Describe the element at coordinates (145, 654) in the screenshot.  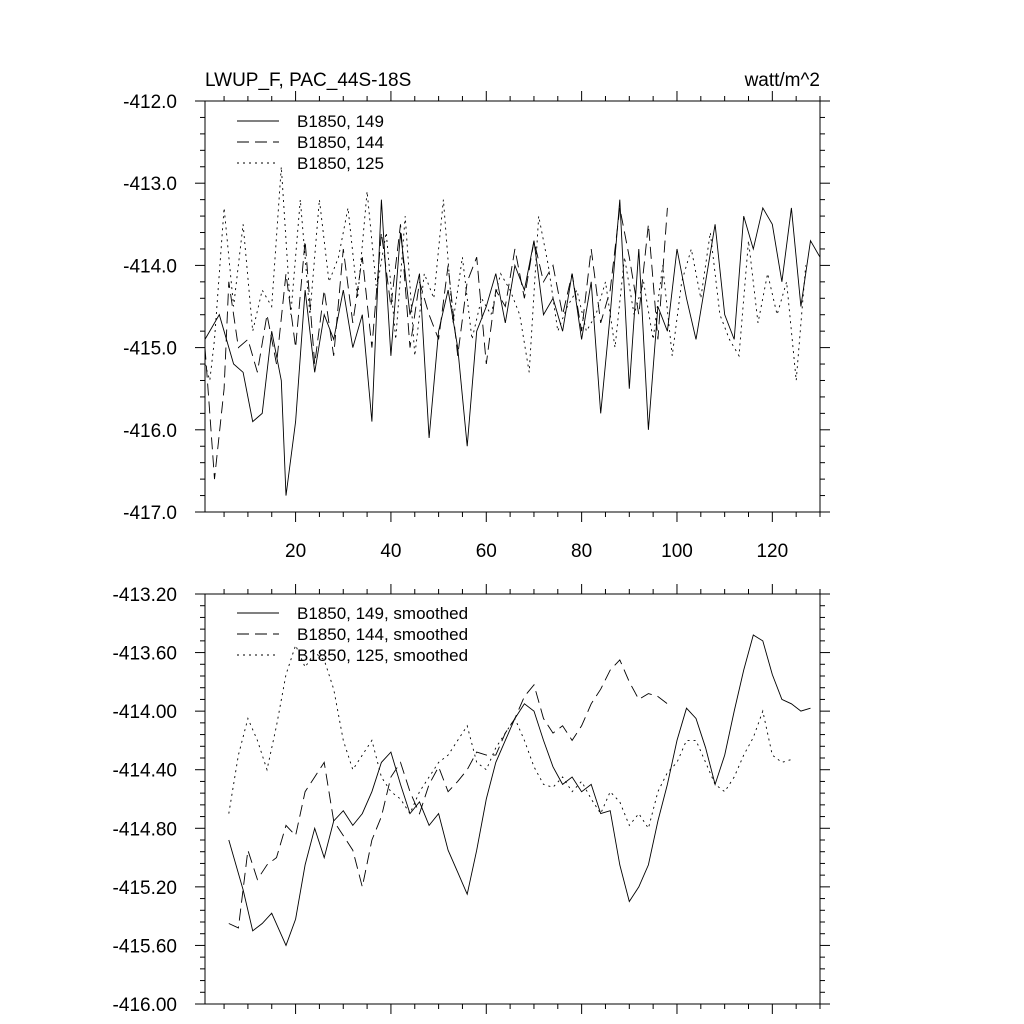
I see `y-tick-label: -413.60` at that location.